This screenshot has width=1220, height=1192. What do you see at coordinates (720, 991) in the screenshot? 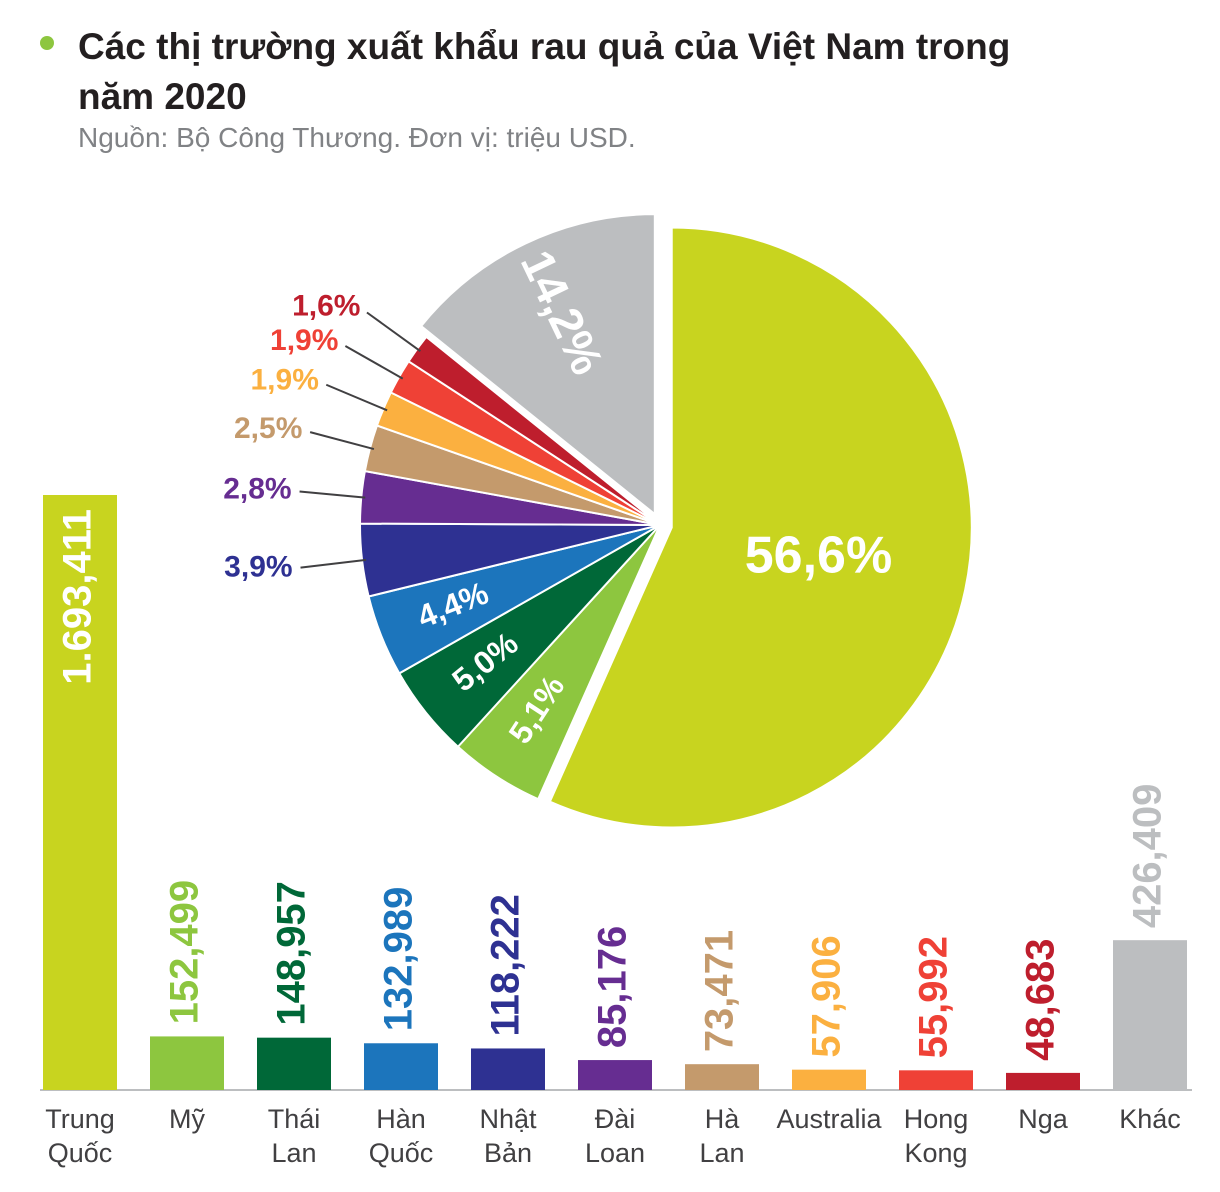
I see `value-label: 73,471` at bounding box center [720, 991].